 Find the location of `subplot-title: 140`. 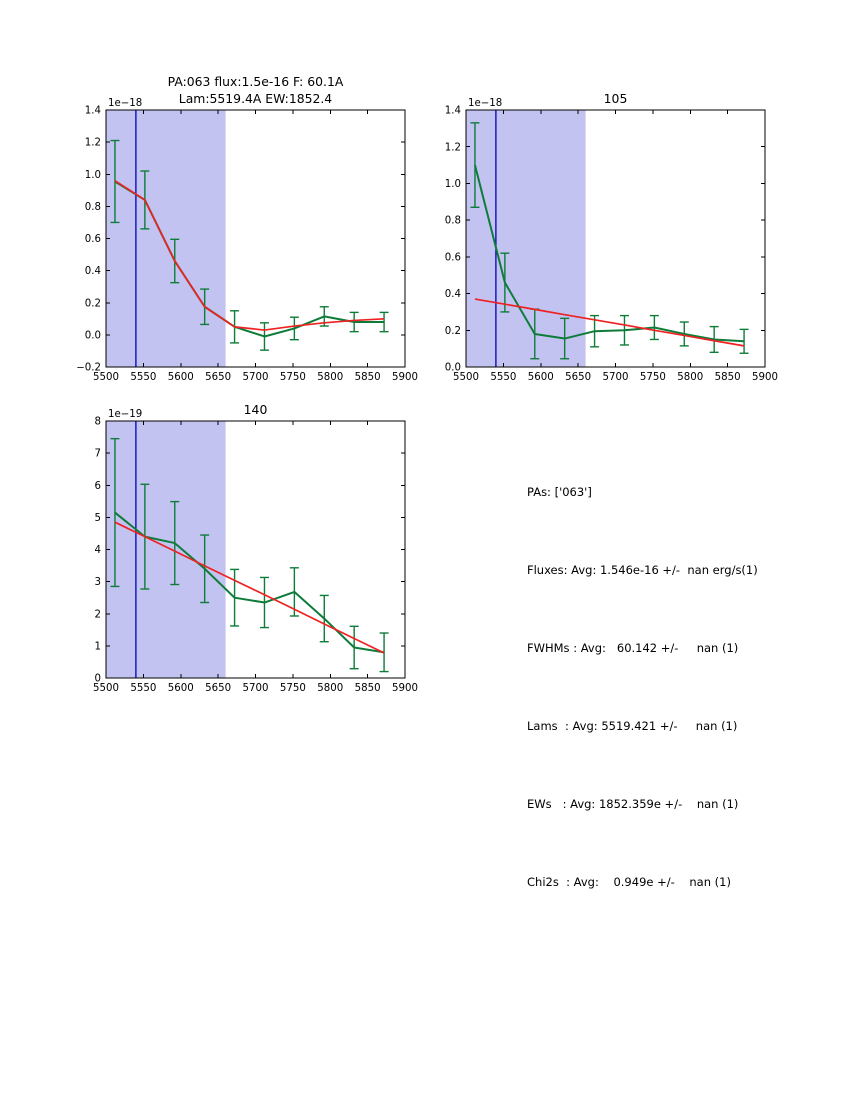

subplot-title: 140 is located at coordinates (256, 409).